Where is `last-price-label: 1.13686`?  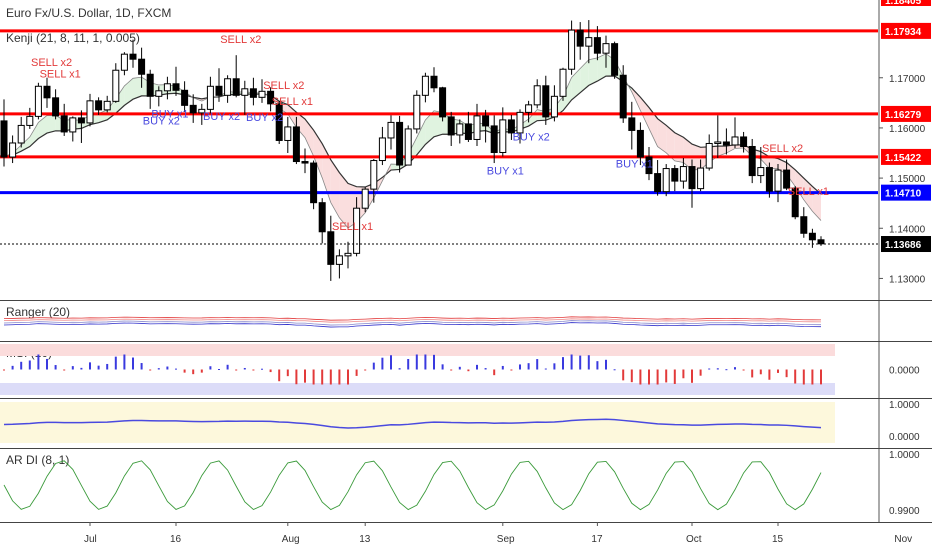 last-price-label: 1.13686 is located at coordinates (903, 245).